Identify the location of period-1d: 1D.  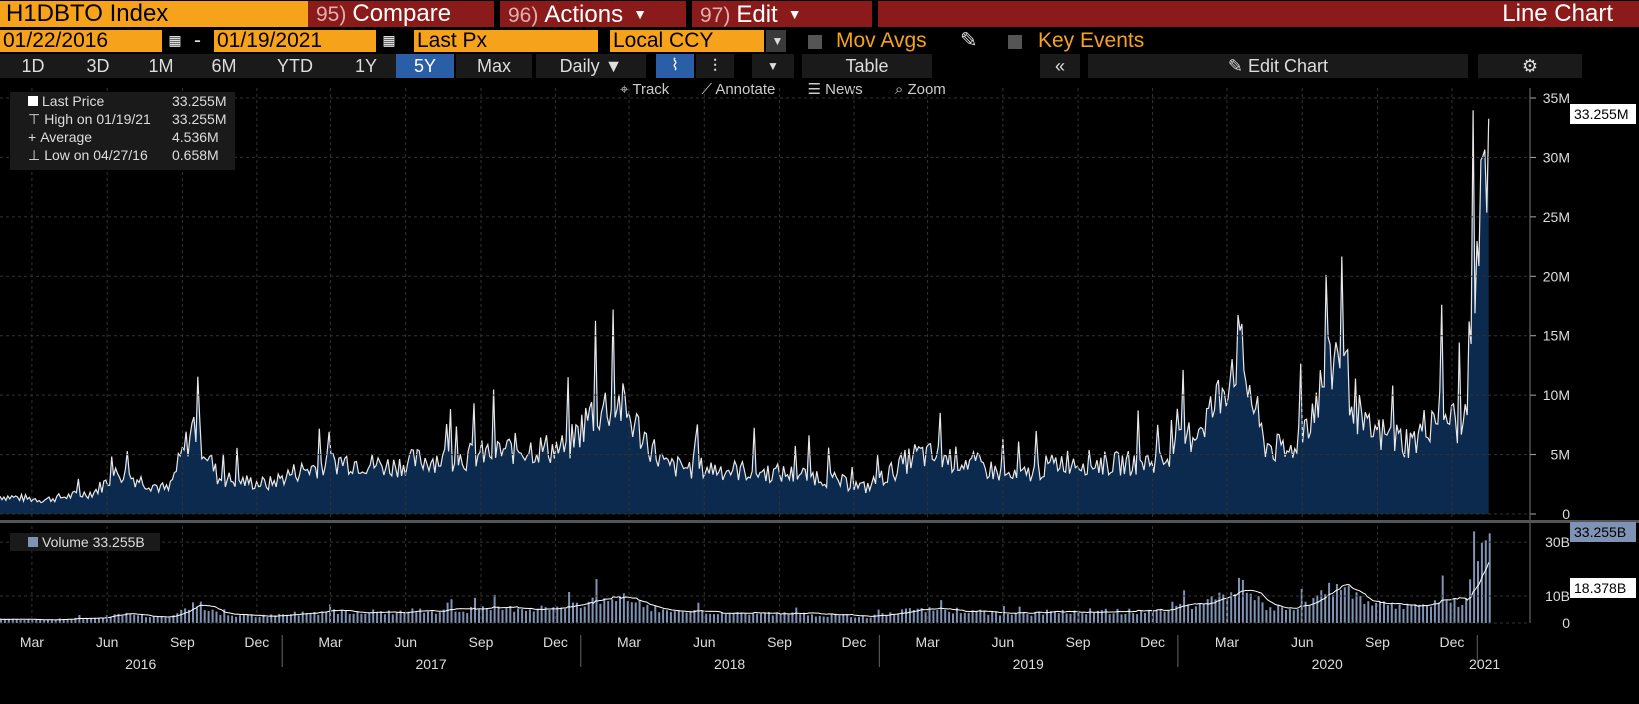
(33, 66).